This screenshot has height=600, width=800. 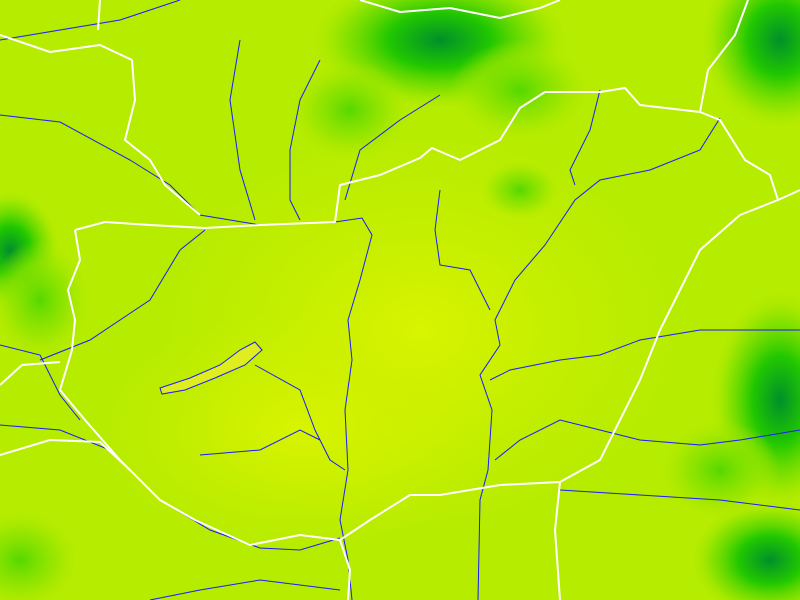 What do you see at coordinates (99, 15) in the screenshot?
I see `border-czech-north` at bounding box center [99, 15].